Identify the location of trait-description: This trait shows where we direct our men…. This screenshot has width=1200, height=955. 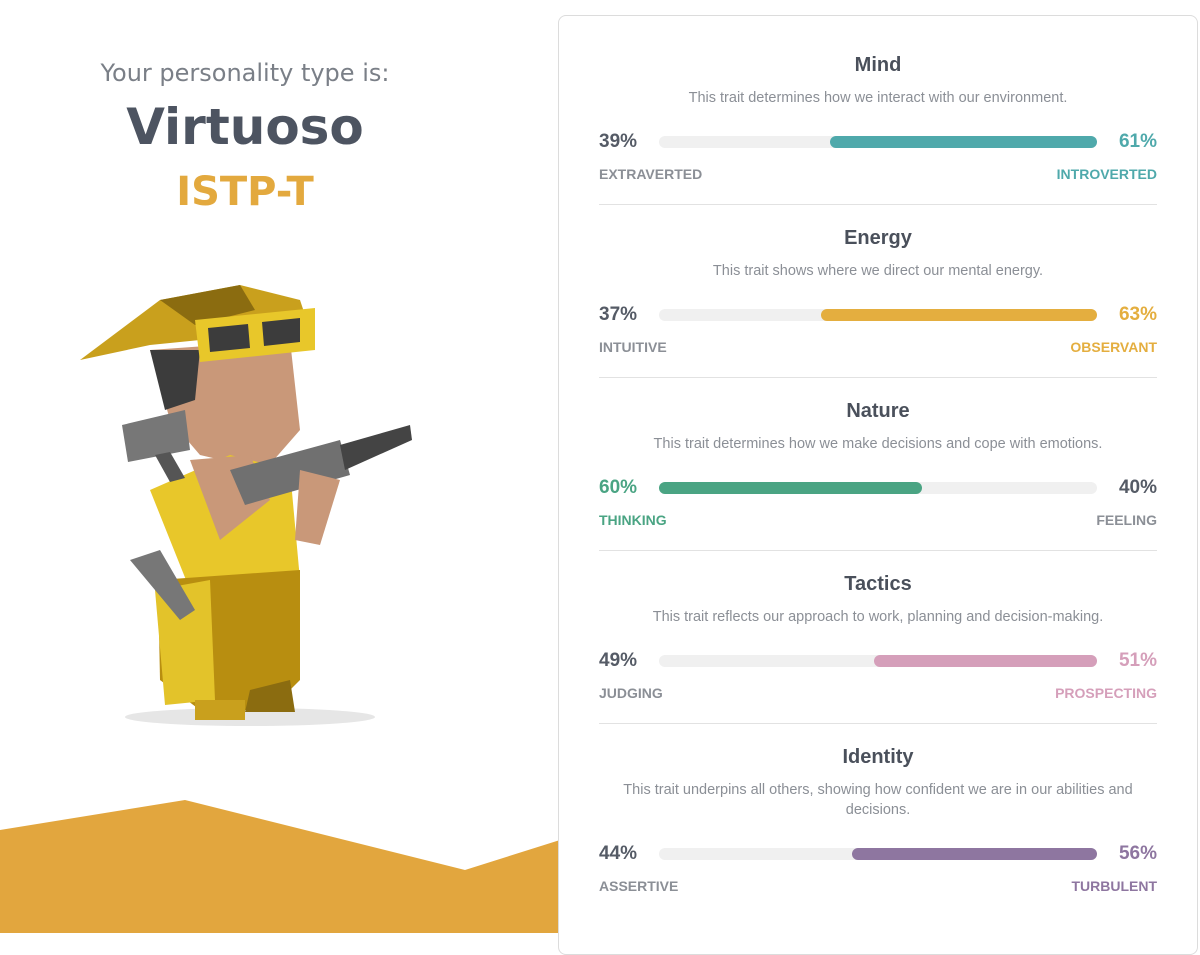
(878, 271).